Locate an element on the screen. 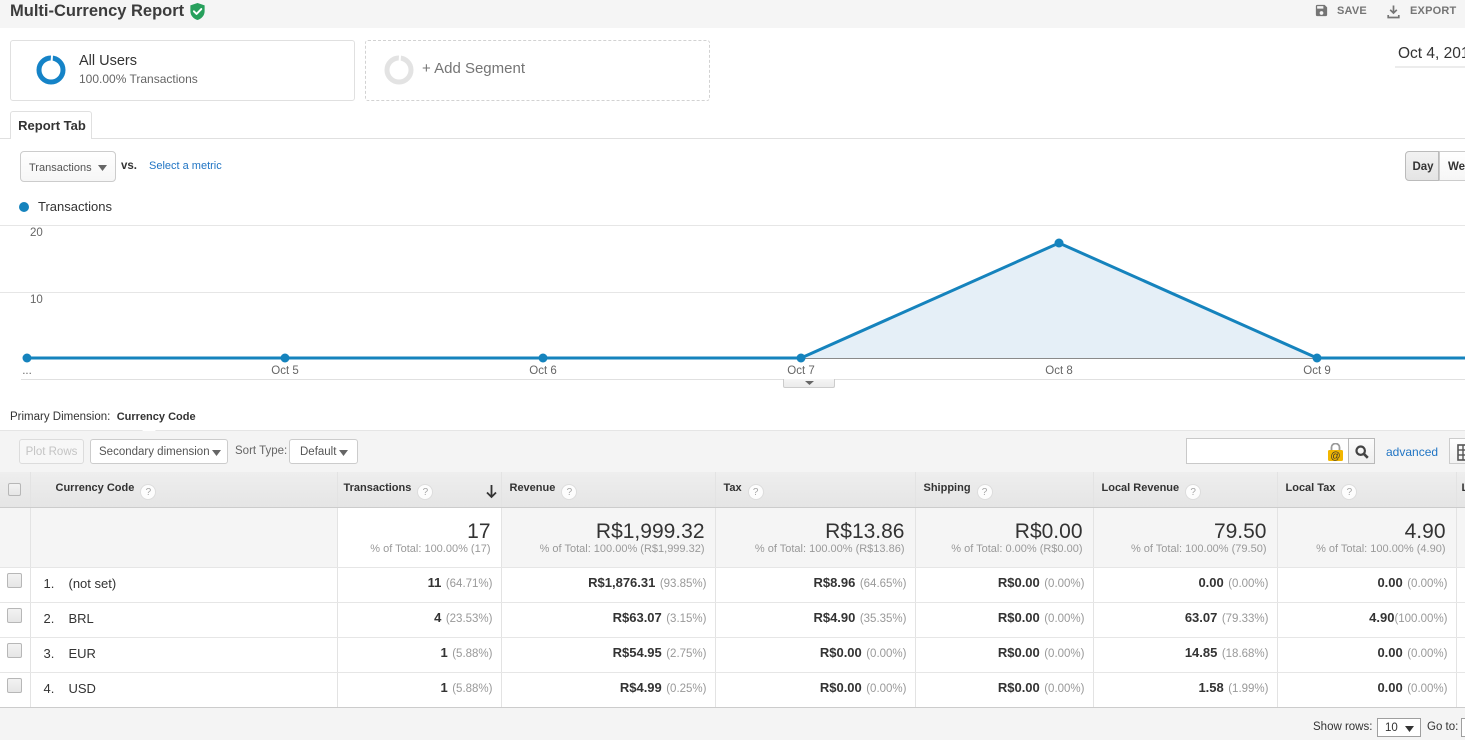  svg-text: Oct 5 is located at coordinates (284, 371).